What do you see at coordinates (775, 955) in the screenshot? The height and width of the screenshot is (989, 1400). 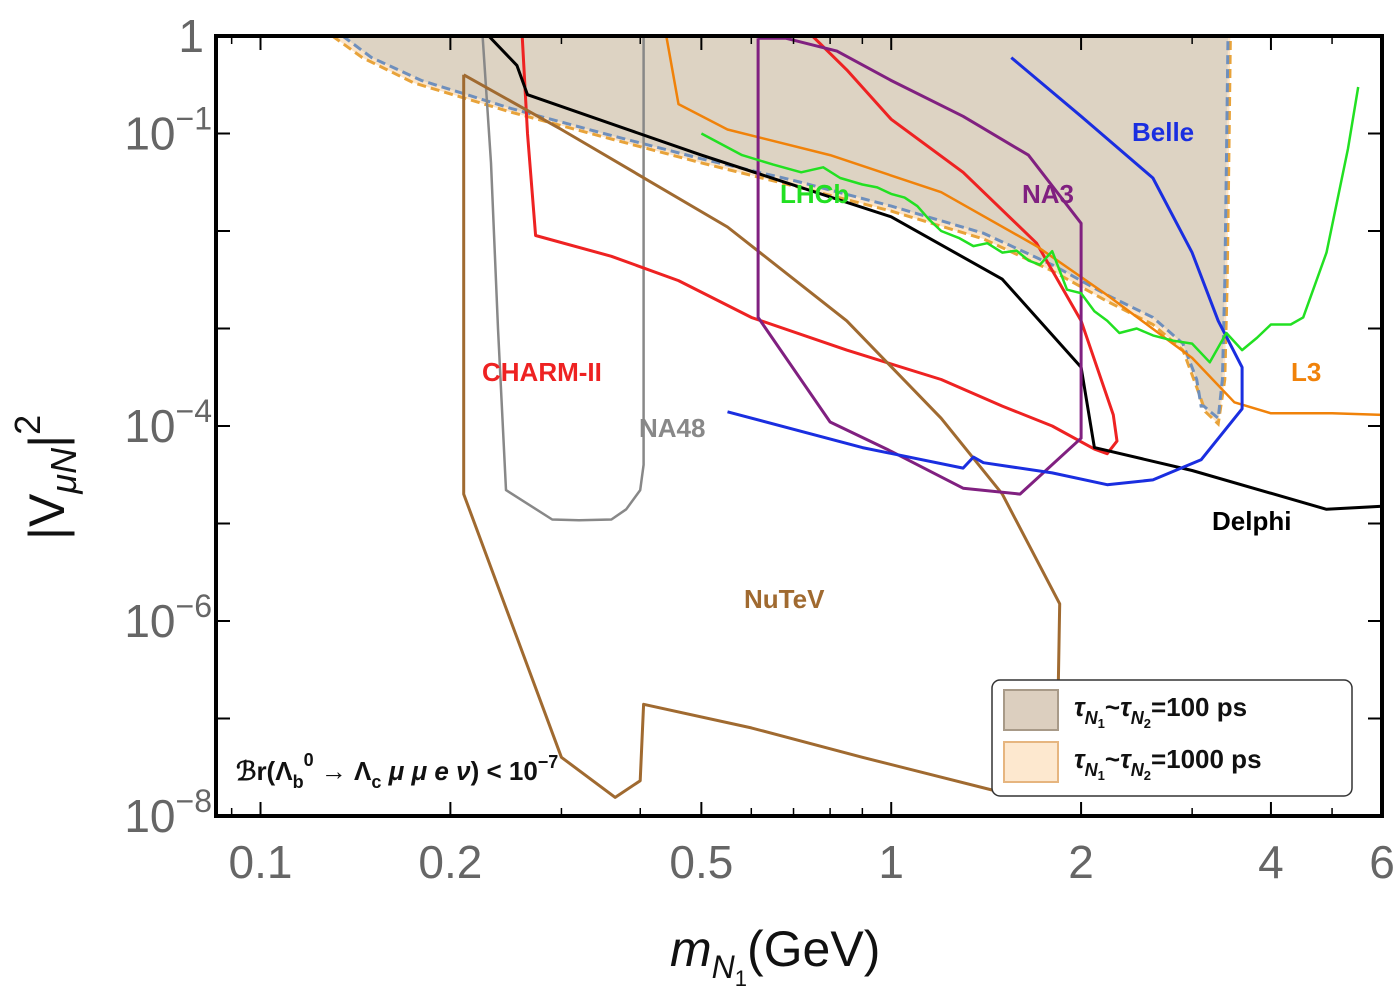 I see `x-axis-label: mN1(GeV)` at bounding box center [775, 955].